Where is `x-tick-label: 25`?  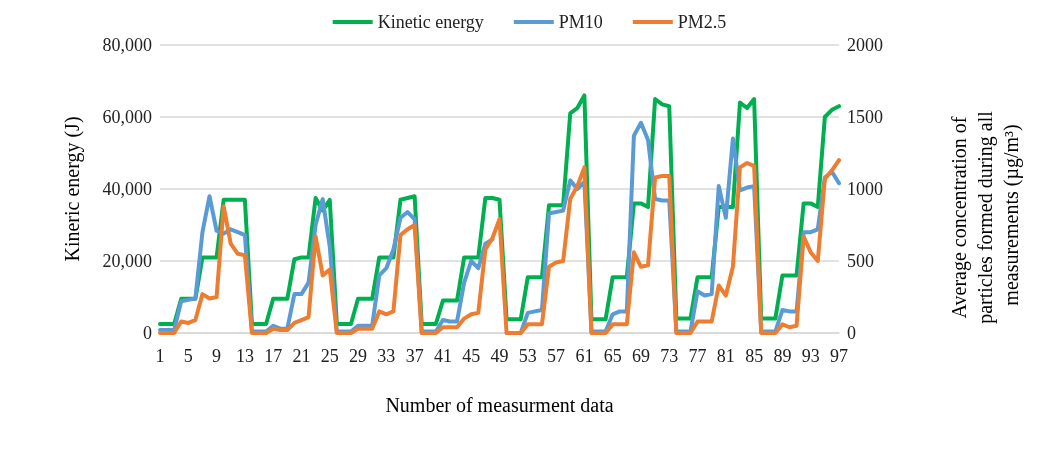
x-tick-label: 25 is located at coordinates (329, 356).